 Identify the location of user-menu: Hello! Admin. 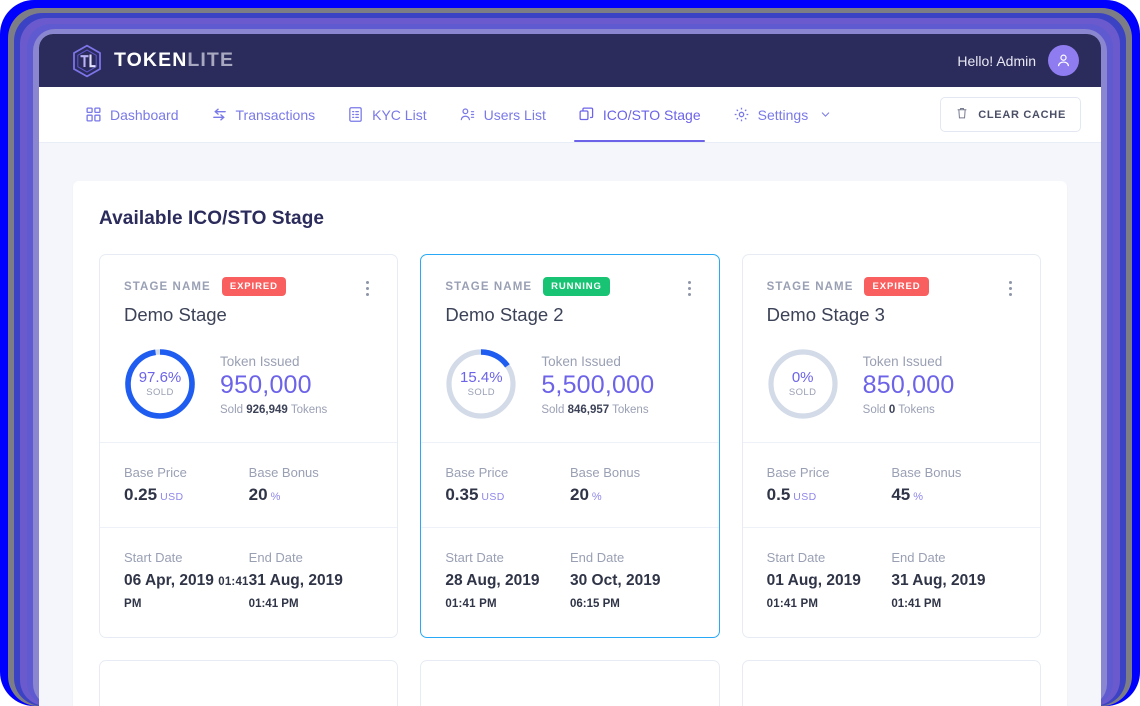
(1018, 60).